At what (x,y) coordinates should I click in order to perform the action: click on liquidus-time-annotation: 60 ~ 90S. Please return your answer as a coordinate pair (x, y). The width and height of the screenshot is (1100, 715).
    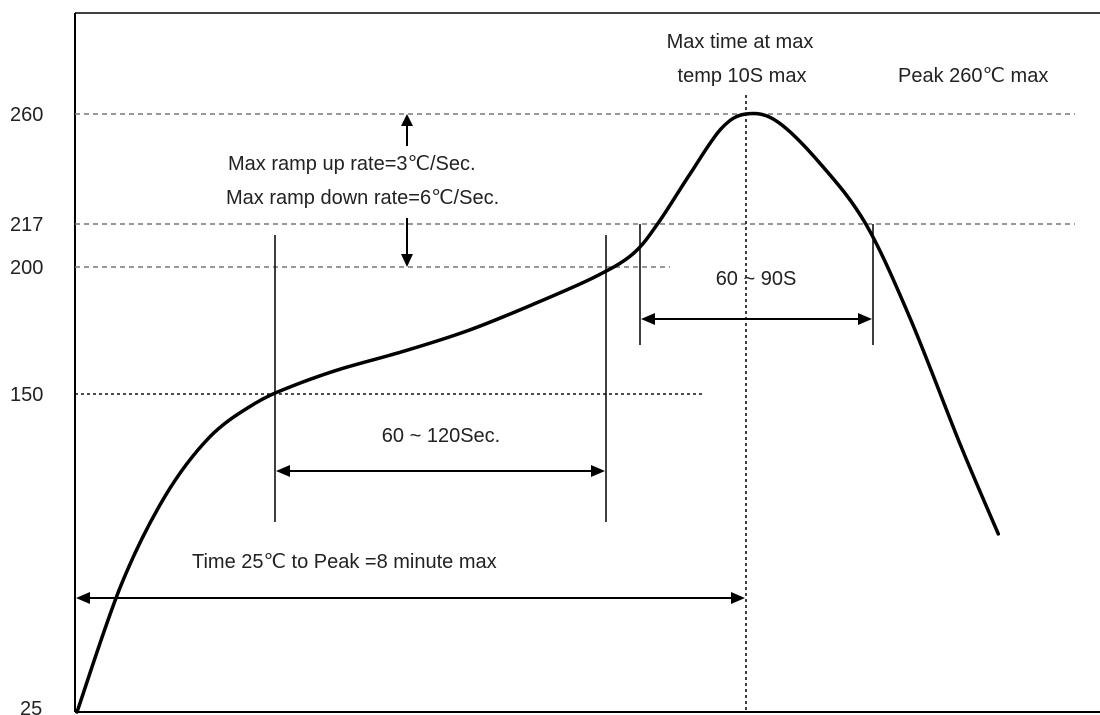
    Looking at the image, I should click on (756, 279).